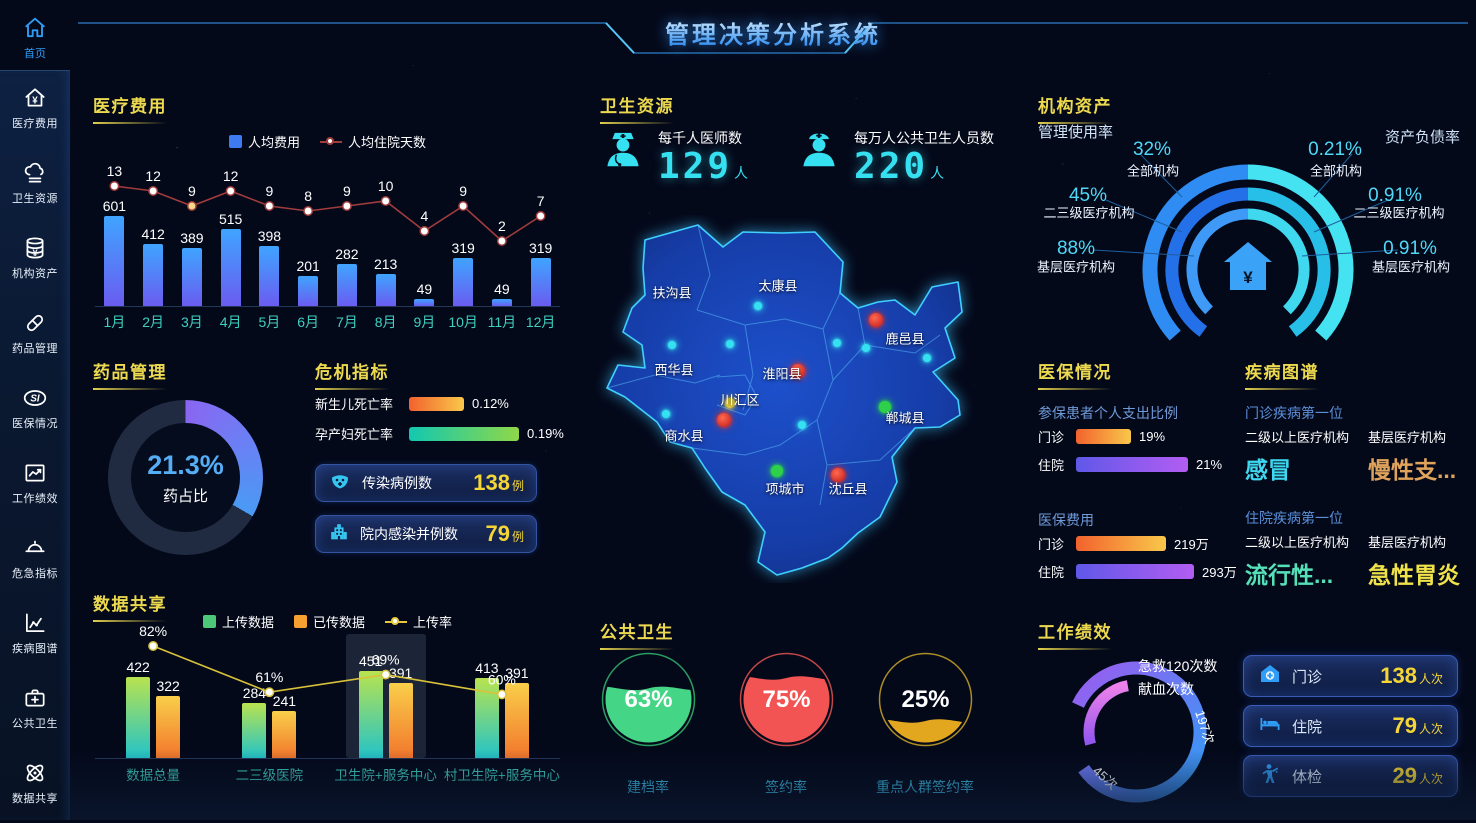 The height and width of the screenshot is (823, 1476). I want to click on sidebar-item-4: 药品管理, so click(35, 333).